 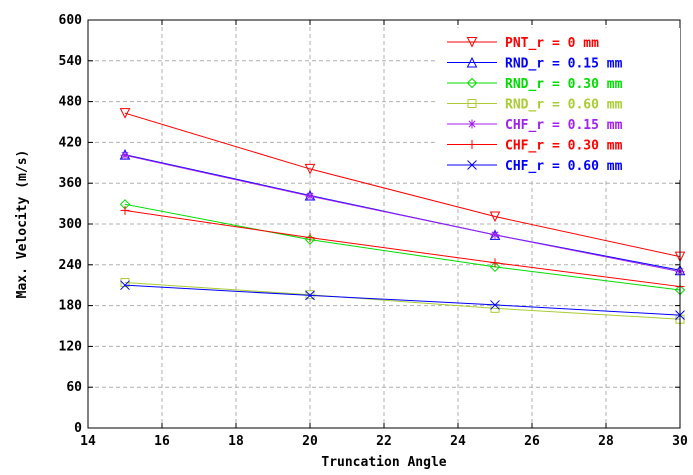 I want to click on y-tick-label: 360, so click(x=71, y=183).